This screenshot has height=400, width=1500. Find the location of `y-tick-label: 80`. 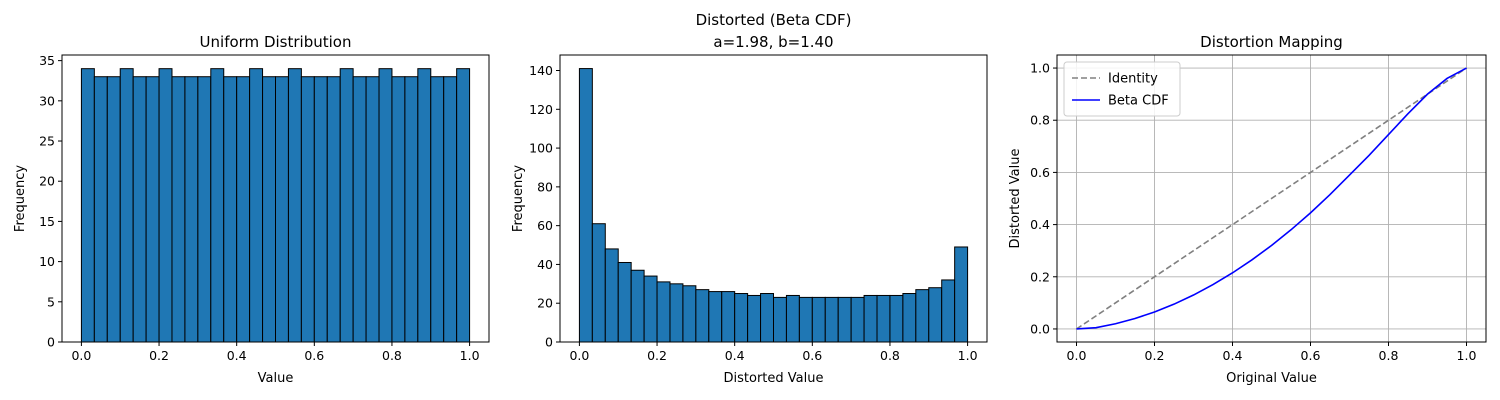

y-tick-label: 80 is located at coordinates (545, 186).